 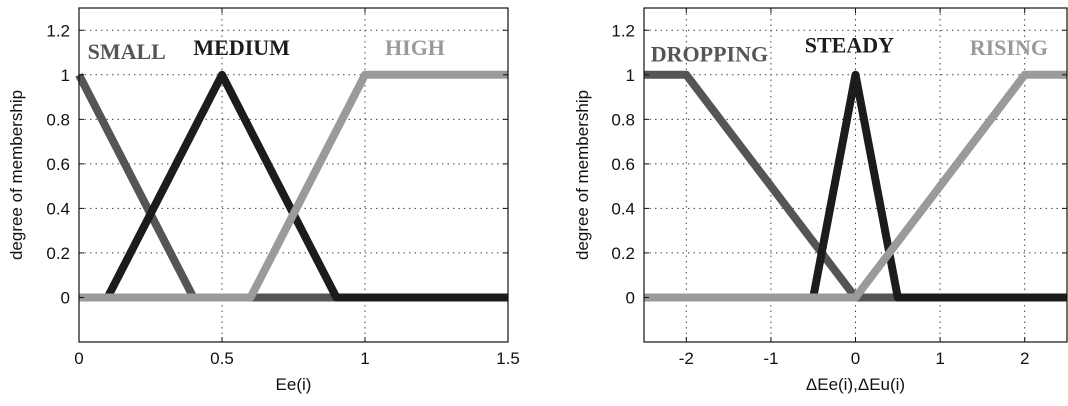 What do you see at coordinates (770, 358) in the screenshot?
I see `x-tick-label: -1` at bounding box center [770, 358].